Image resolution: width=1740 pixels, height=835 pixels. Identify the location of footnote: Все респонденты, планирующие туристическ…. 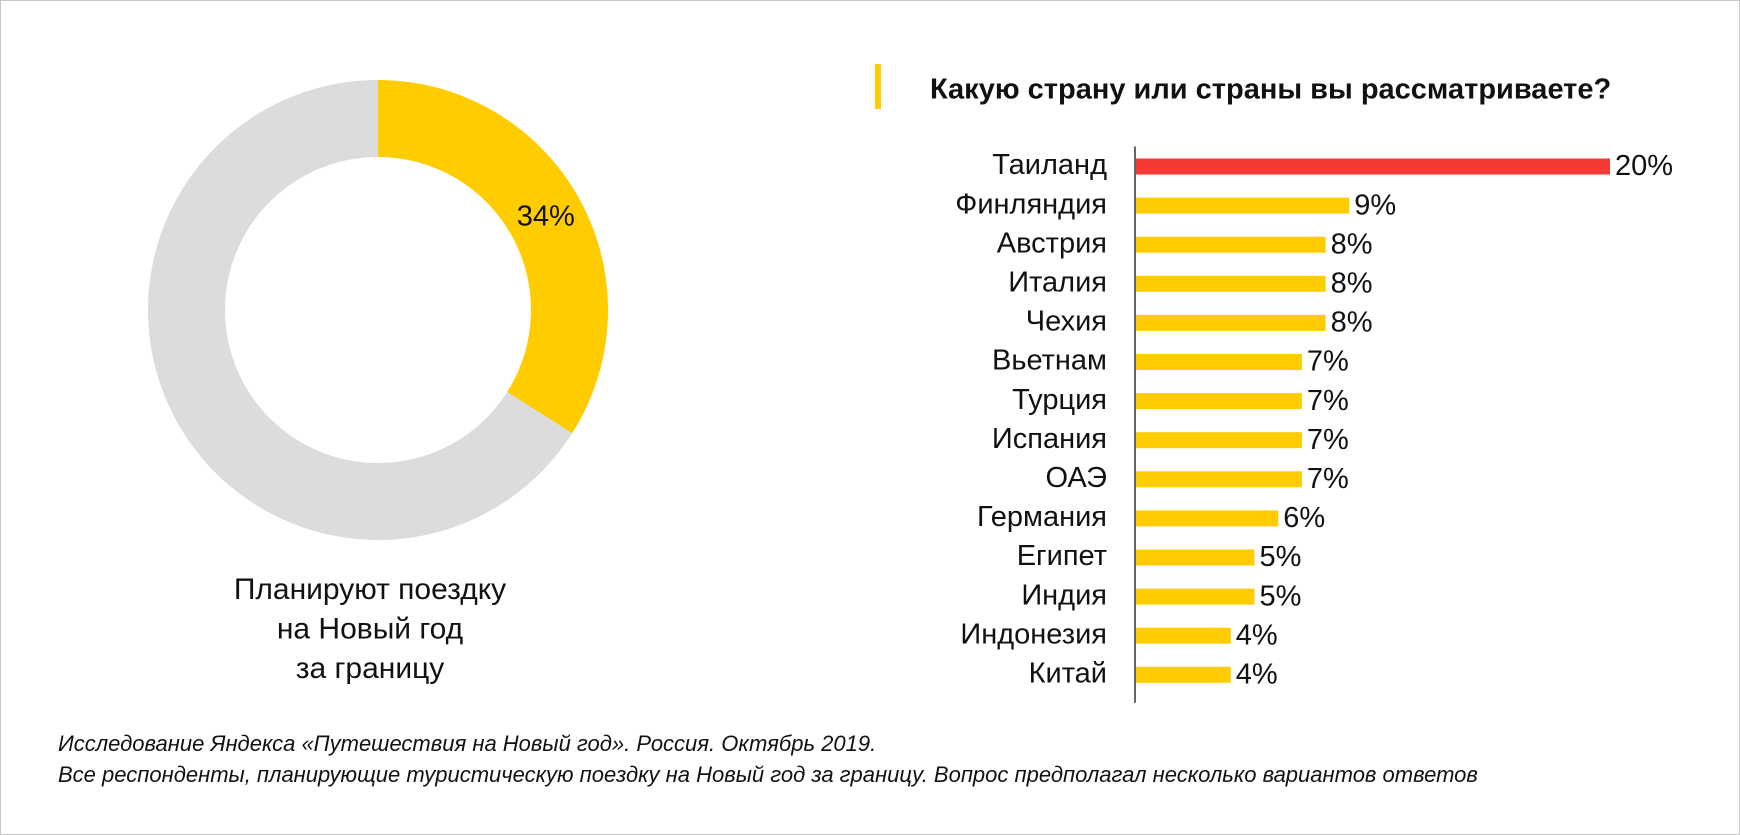
(768, 774).